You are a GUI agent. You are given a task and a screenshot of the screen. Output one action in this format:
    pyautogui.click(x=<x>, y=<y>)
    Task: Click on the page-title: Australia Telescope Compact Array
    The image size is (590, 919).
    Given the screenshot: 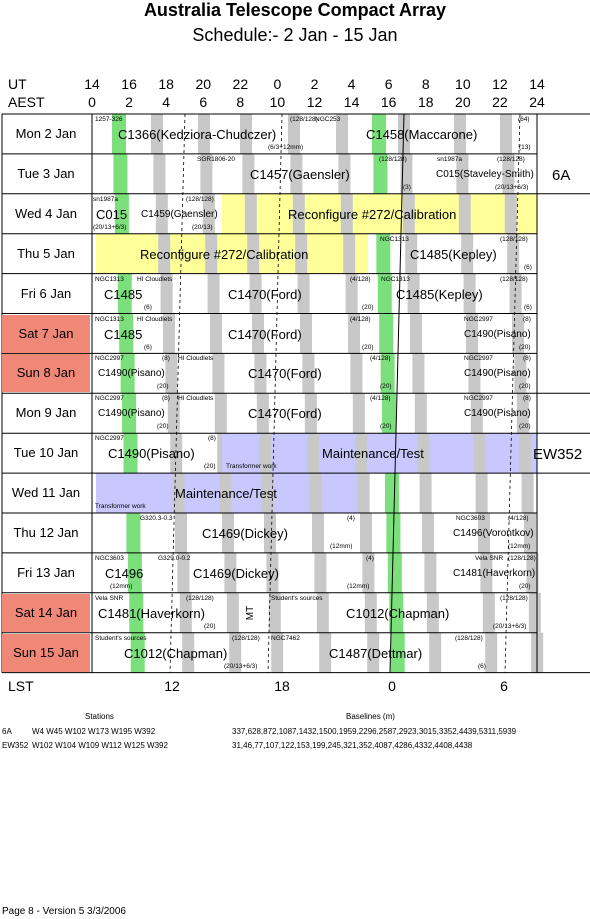 What is the action you would take?
    pyautogui.click(x=295, y=10)
    